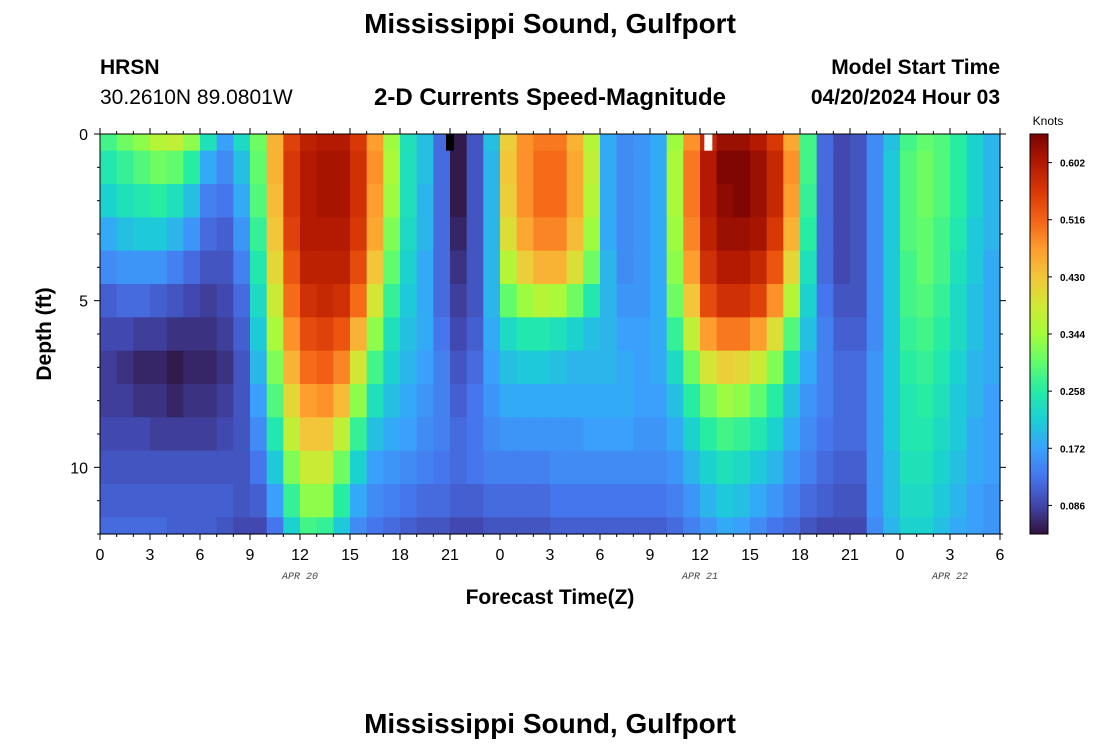 Image resolution: width=1100 pixels, height=750 pixels. I want to click on x-axis-title: Forecast Time(Z), so click(550, 597).